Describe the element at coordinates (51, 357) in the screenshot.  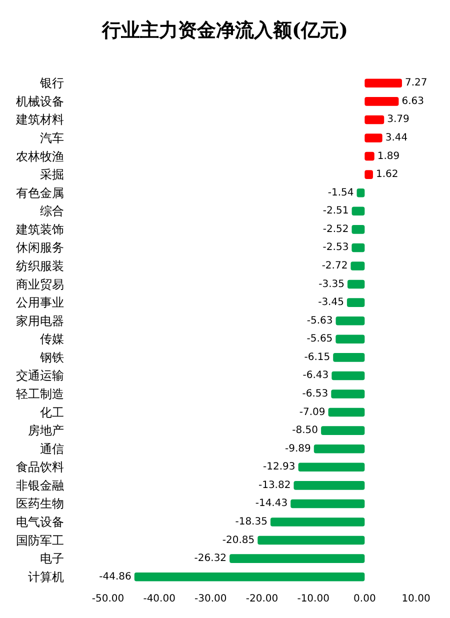
I see `y-tick-label: 钢铁` at that location.